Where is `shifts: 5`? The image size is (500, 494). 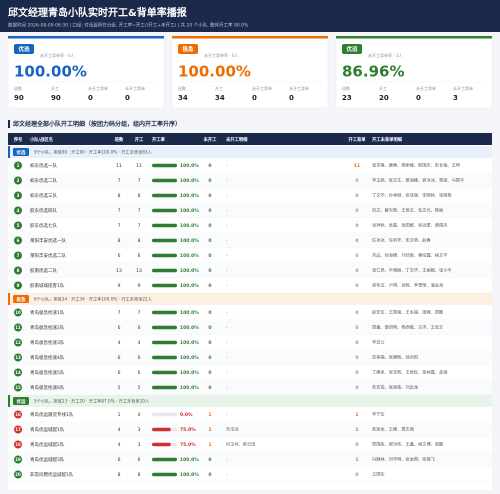
shifts: 5 is located at coordinates (119, 388).